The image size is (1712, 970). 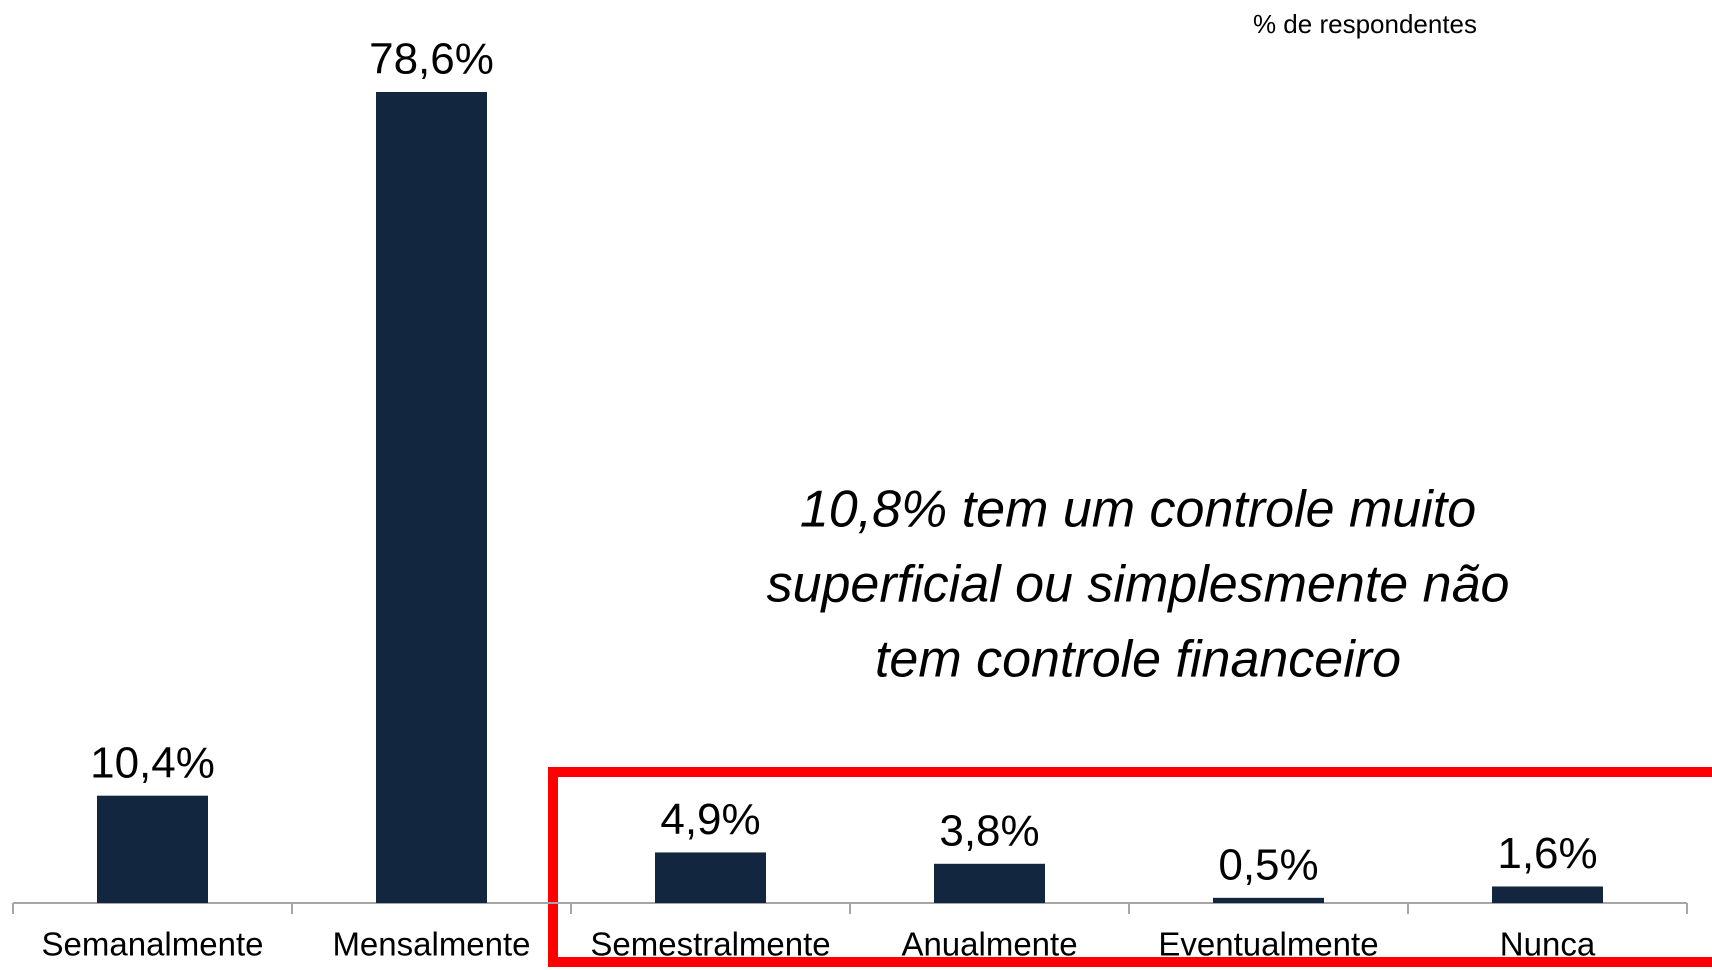 I want to click on value-label: 4,9%, so click(x=710, y=819).